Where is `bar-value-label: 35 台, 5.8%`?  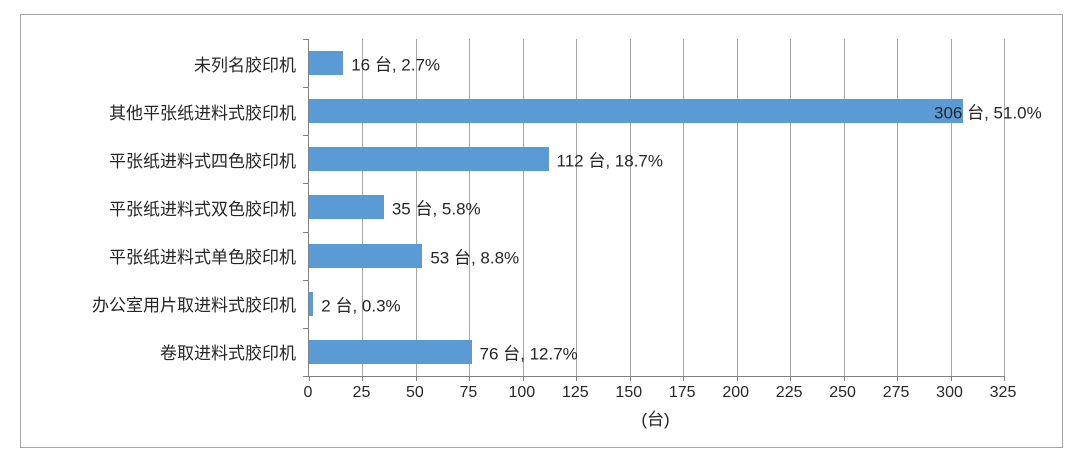
bar-value-label: 35 台, 5.8% is located at coordinates (436, 209).